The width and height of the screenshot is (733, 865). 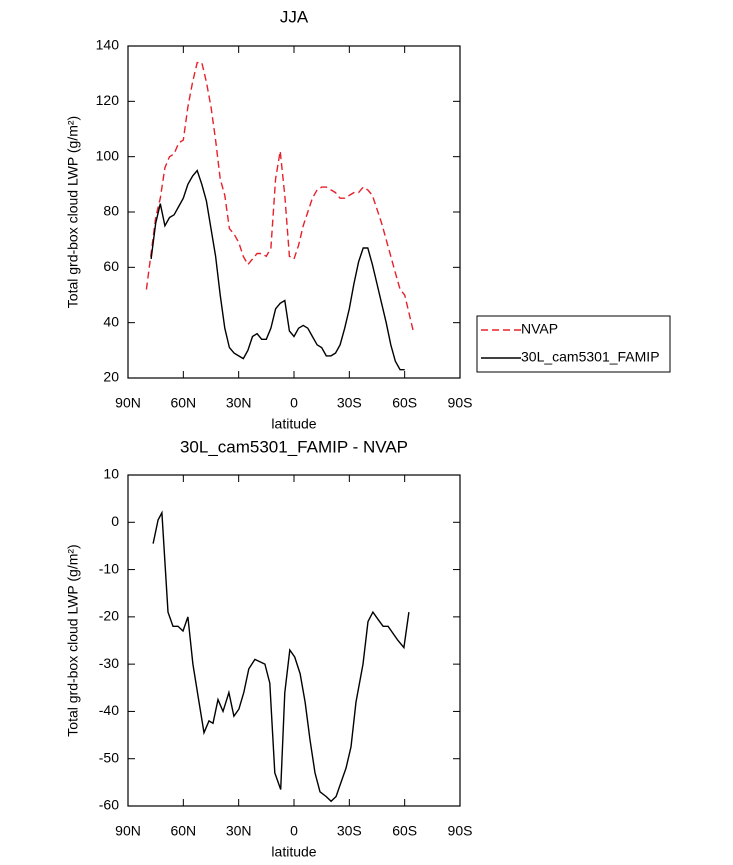 I want to click on y-tick-label: 80, so click(x=111, y=211).